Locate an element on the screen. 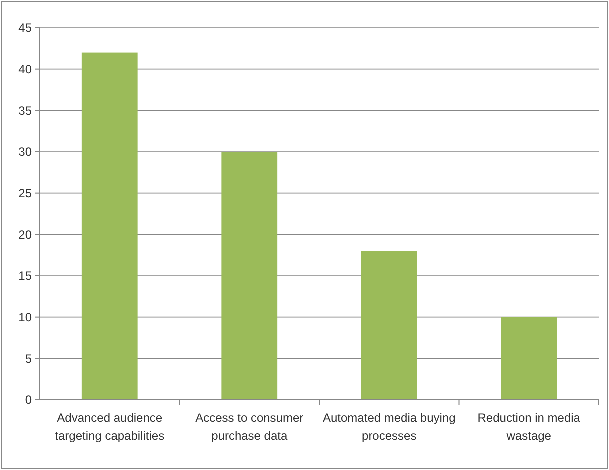 The height and width of the screenshot is (470, 609). y-tick-label: 30 is located at coordinates (25, 152).